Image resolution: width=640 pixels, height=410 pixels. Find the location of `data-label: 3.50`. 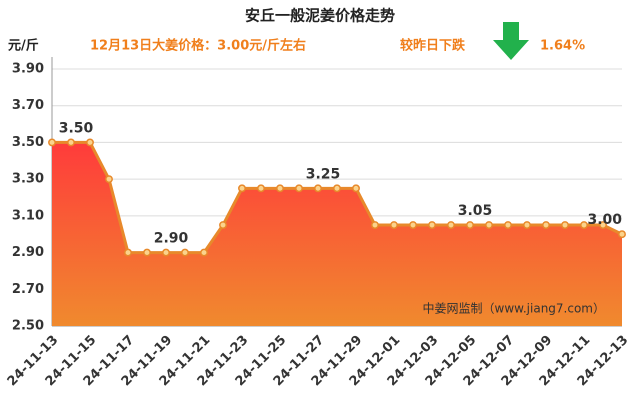

data-label: 3.50 is located at coordinates (76, 128).